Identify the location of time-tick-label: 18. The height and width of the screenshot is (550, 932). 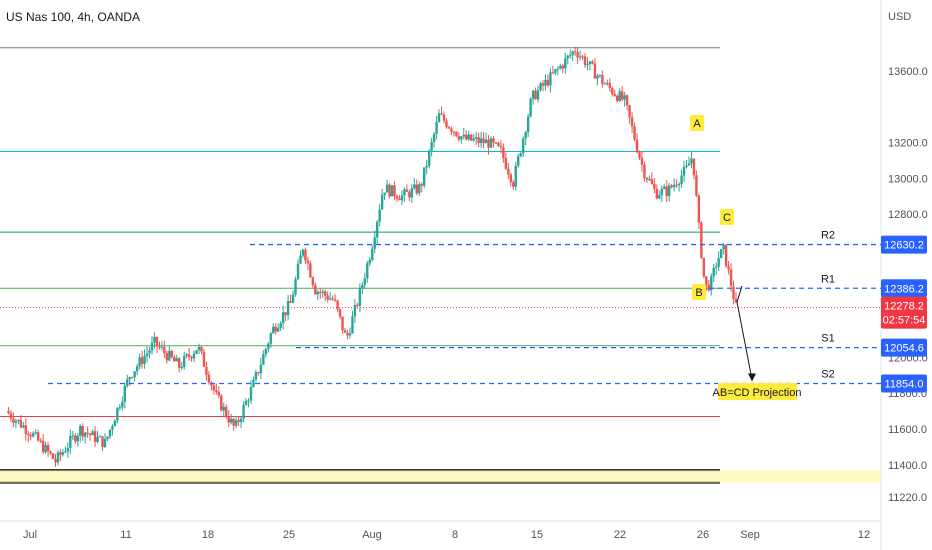
(208, 535).